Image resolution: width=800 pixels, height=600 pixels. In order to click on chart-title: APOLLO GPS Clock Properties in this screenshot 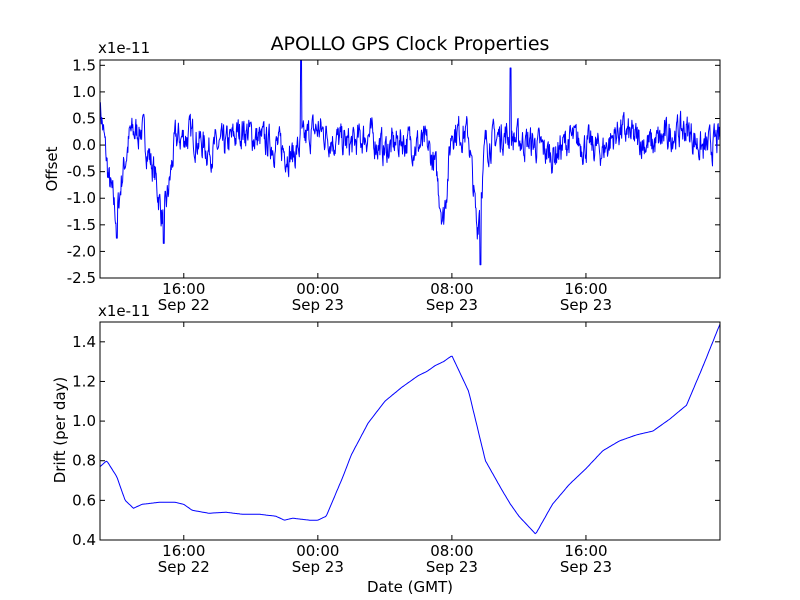, I will do `click(410, 44)`.